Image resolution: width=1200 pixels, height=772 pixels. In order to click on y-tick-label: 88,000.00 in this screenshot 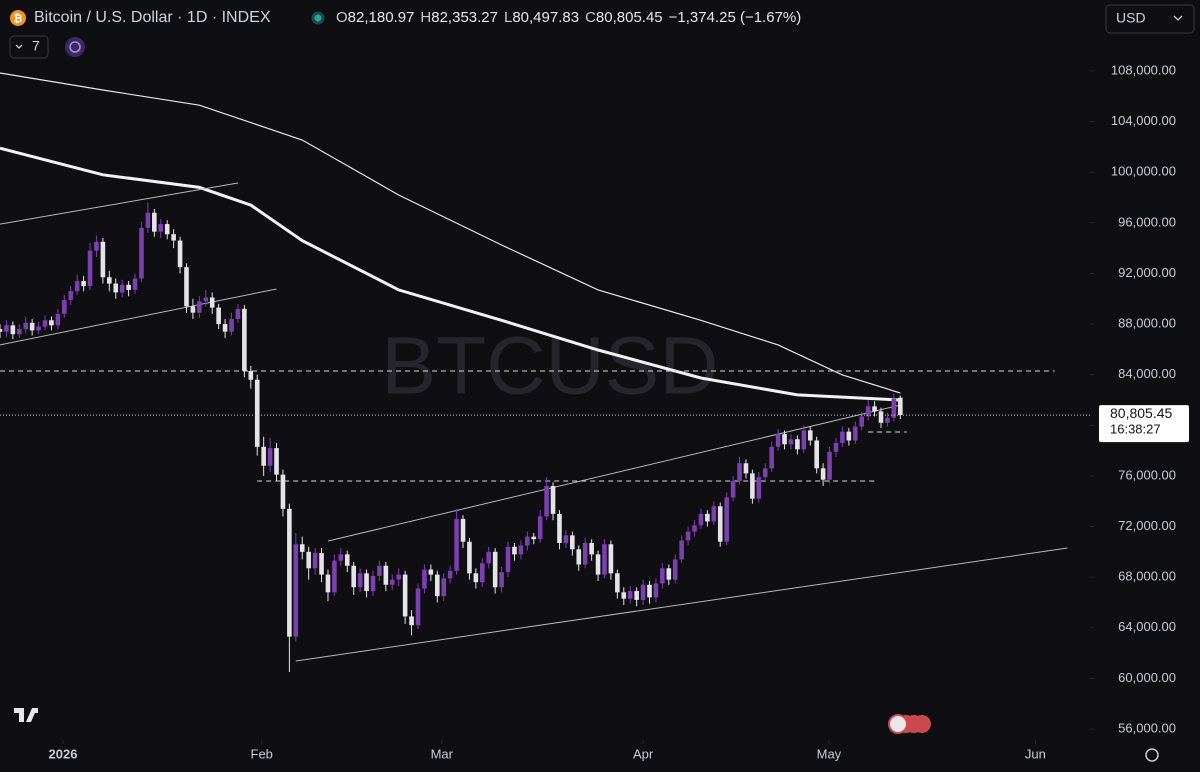, I will do `click(1147, 323)`.